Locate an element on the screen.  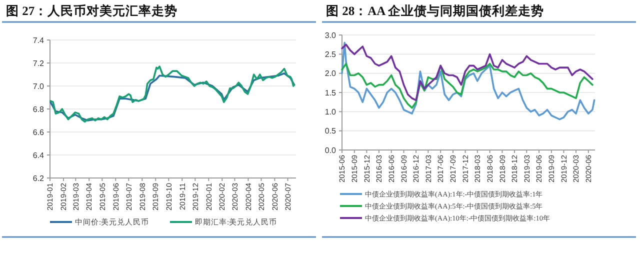
y-tick-label: 7.0 is located at coordinates (38, 86).